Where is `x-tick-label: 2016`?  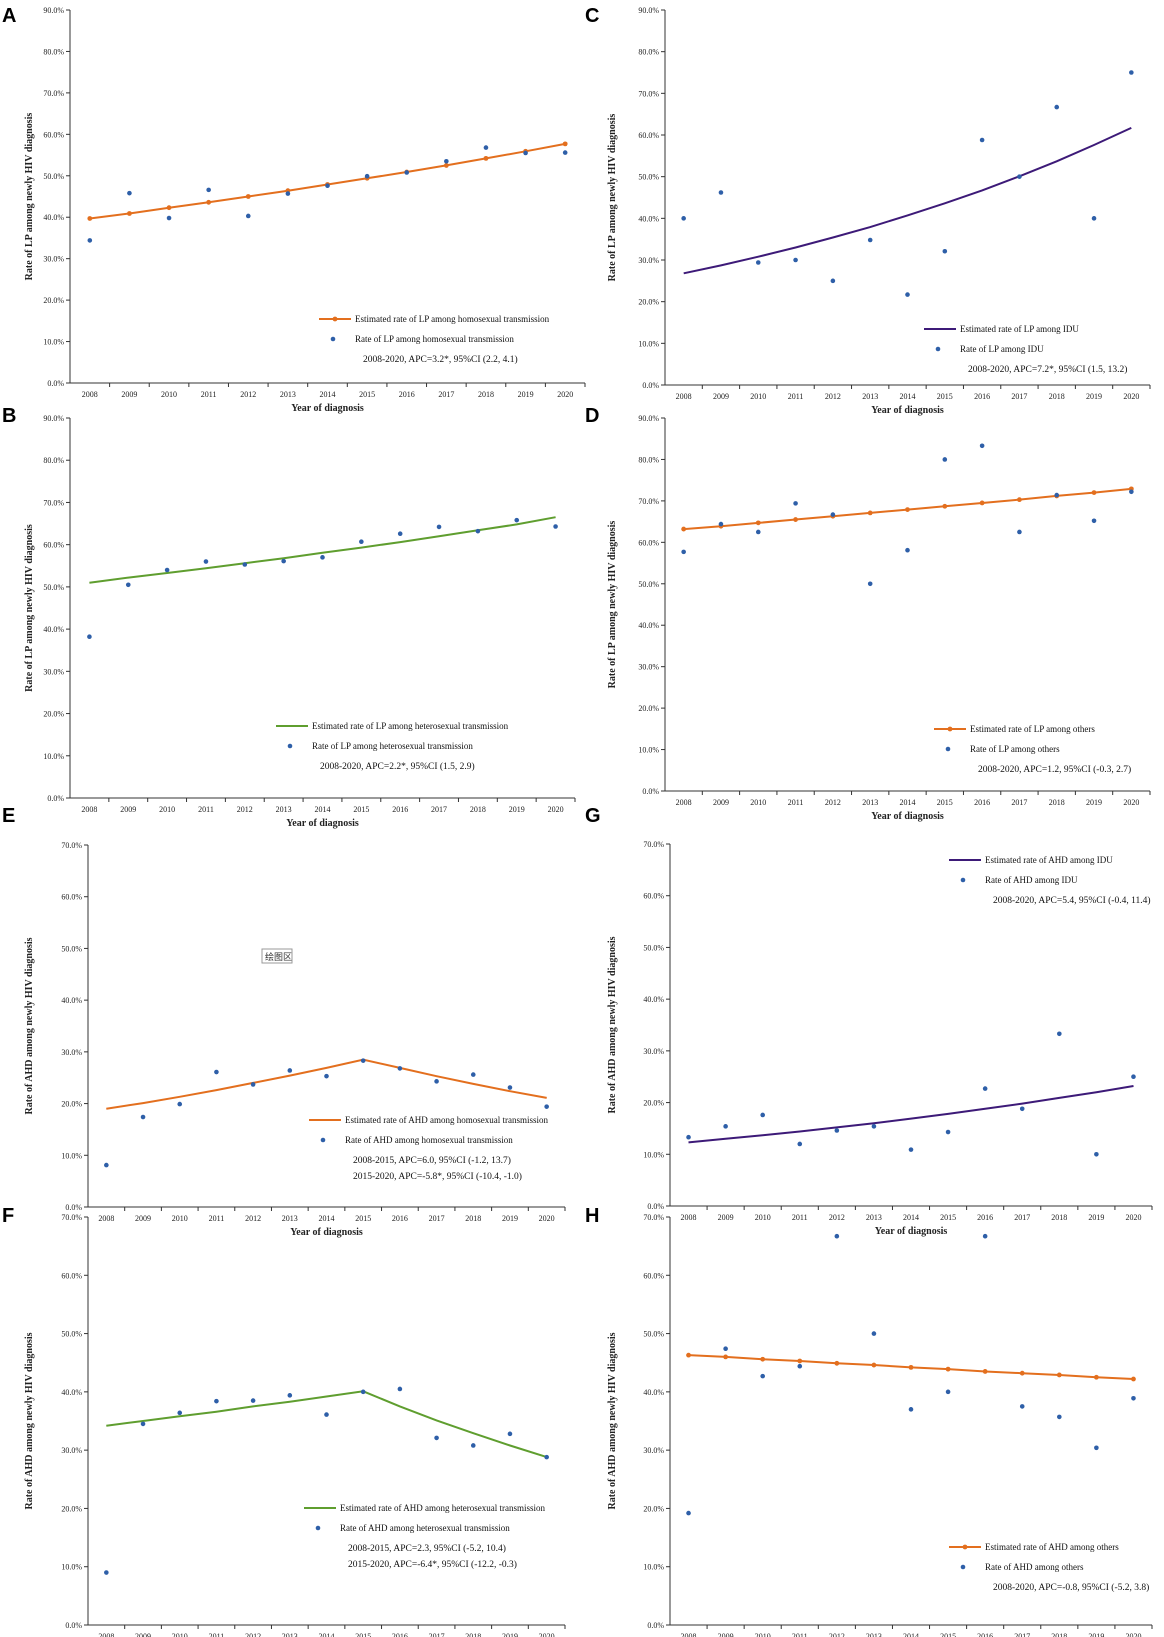 x-tick-label: 2016 is located at coordinates (985, 1634).